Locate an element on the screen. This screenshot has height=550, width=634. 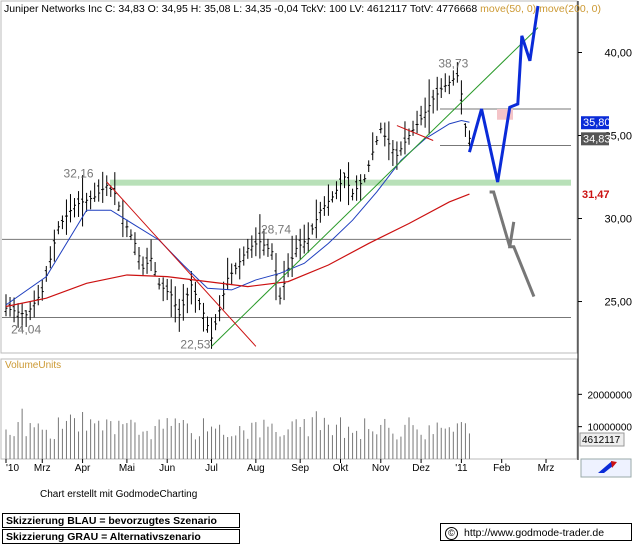
badge-last-bg is located at coordinates (595, 139).